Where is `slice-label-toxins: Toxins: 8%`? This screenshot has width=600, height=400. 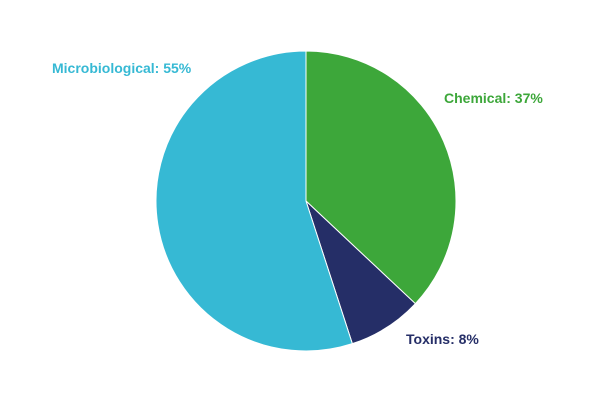
slice-label-toxins: Toxins: 8% is located at coordinates (442, 339).